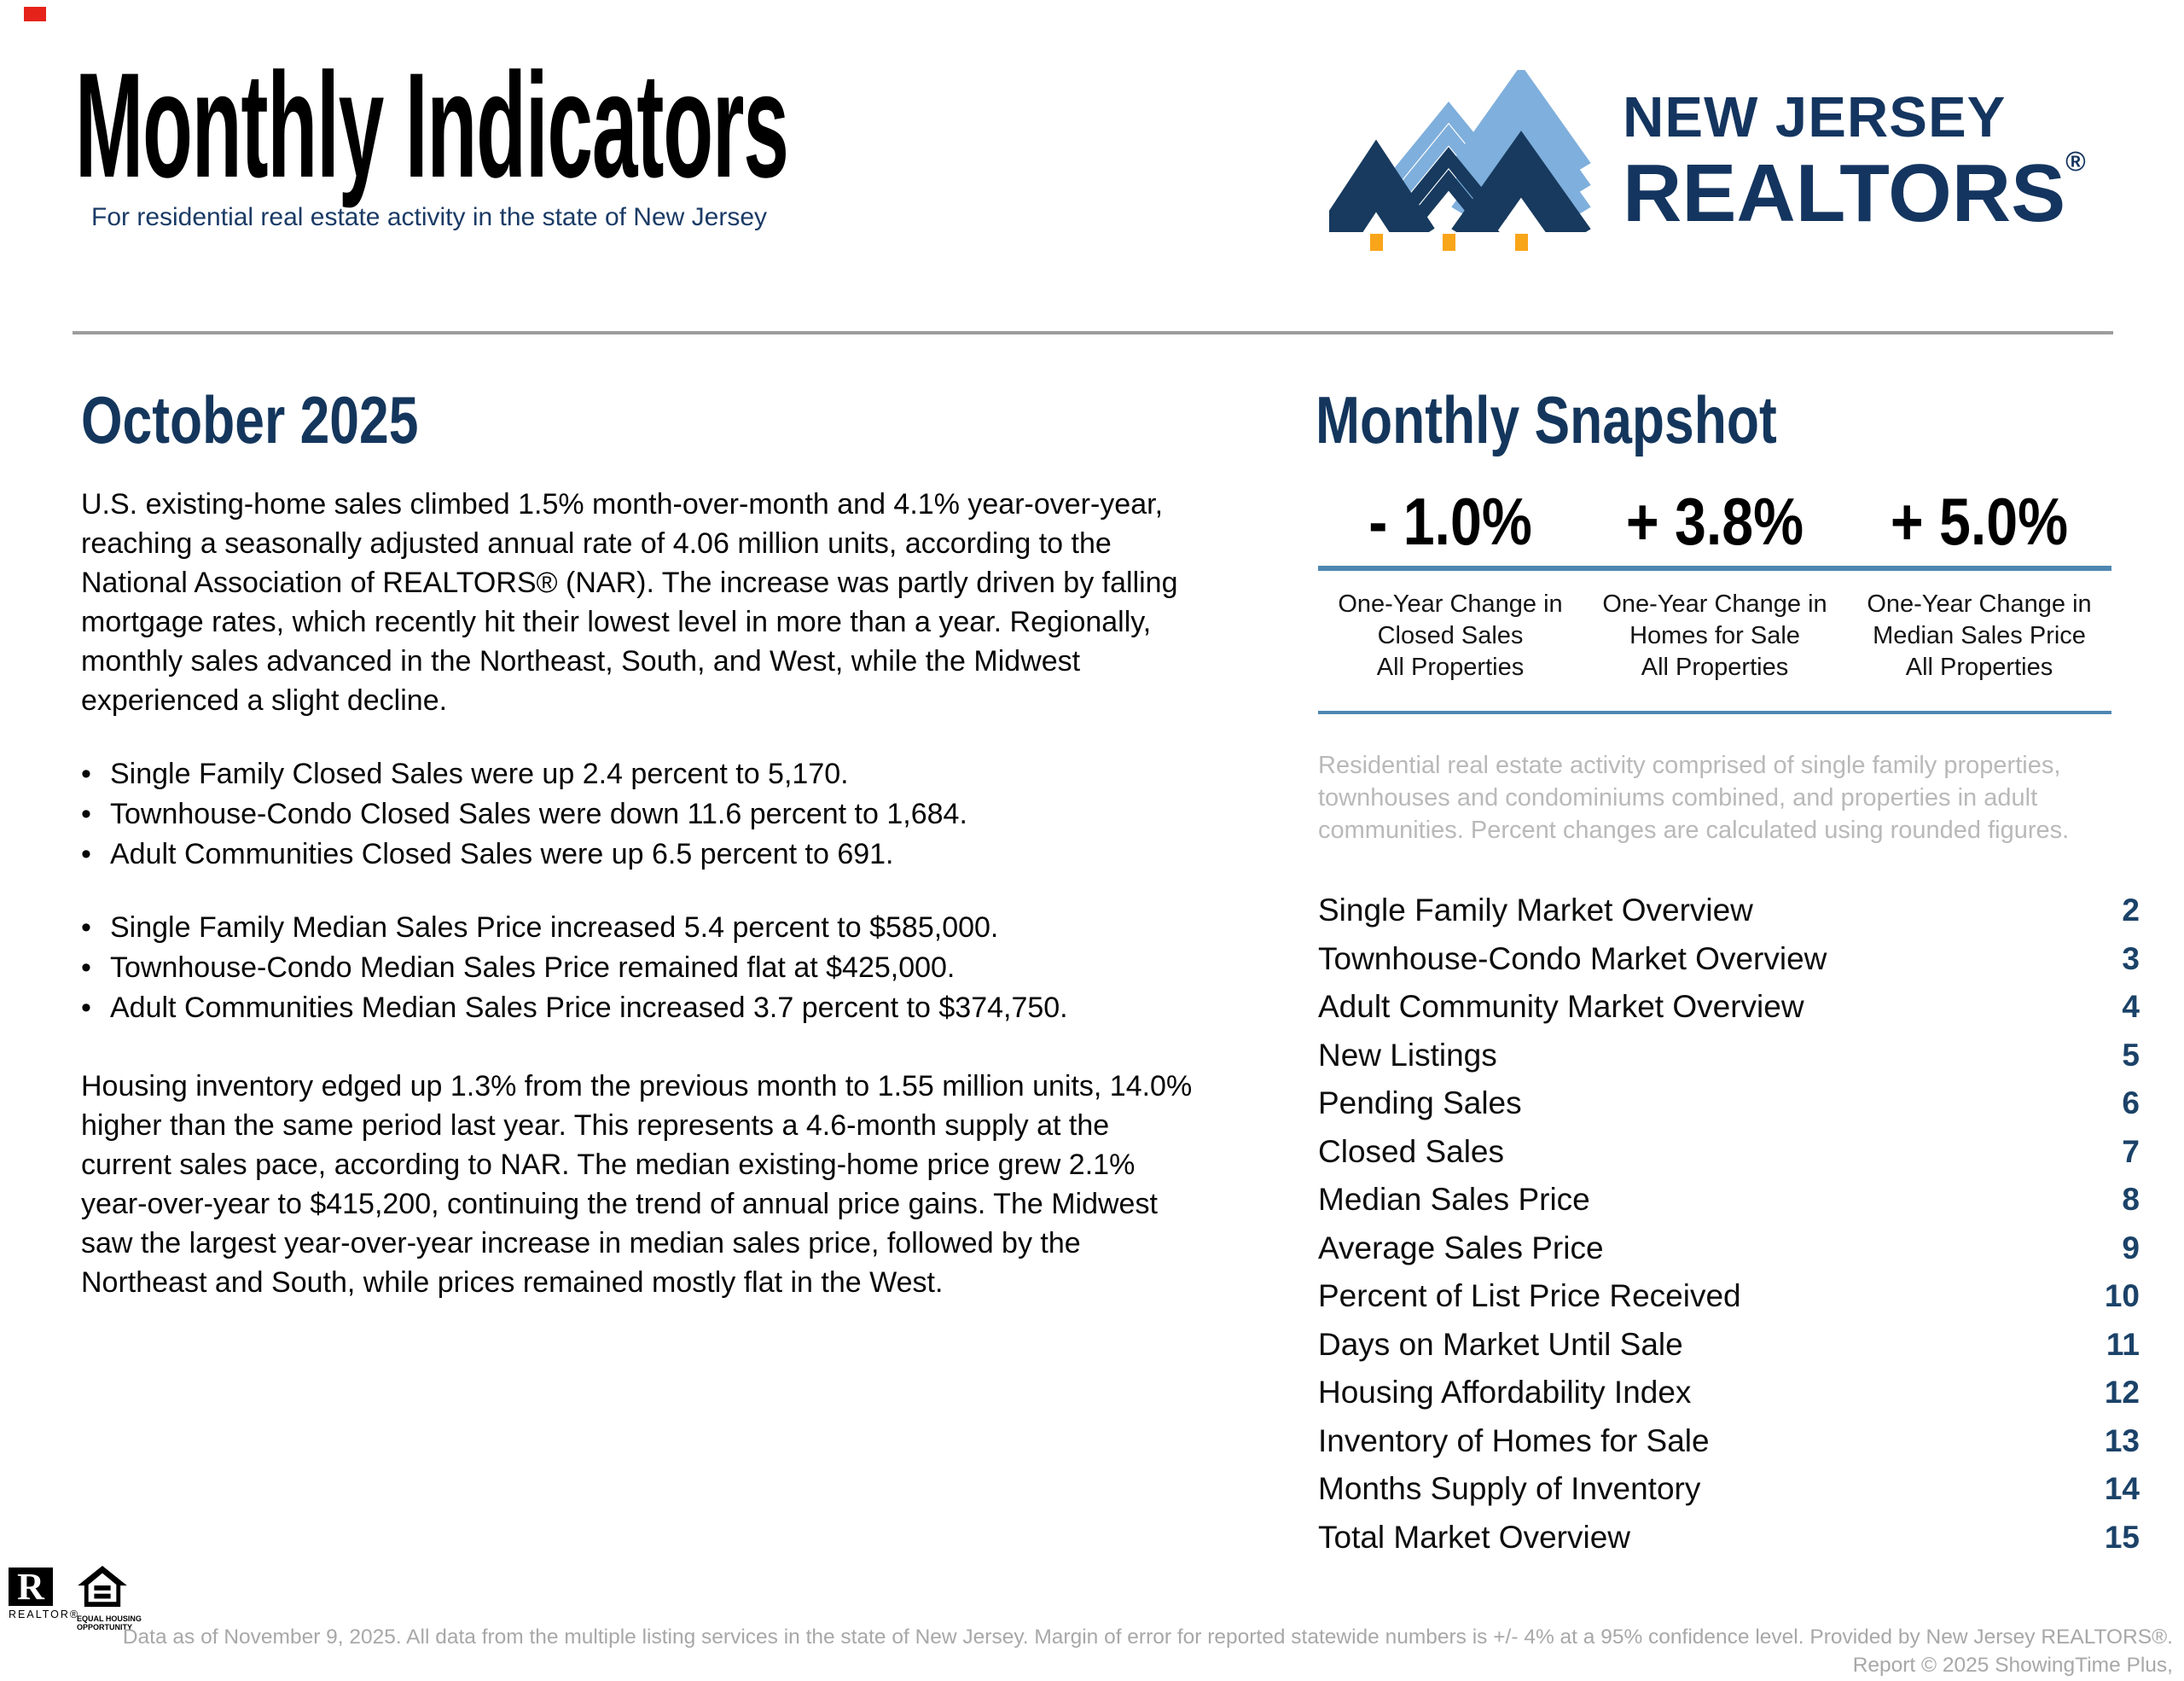  I want to click on toc-item-pending-sales: Pending Sales 6, so click(1729, 1110).